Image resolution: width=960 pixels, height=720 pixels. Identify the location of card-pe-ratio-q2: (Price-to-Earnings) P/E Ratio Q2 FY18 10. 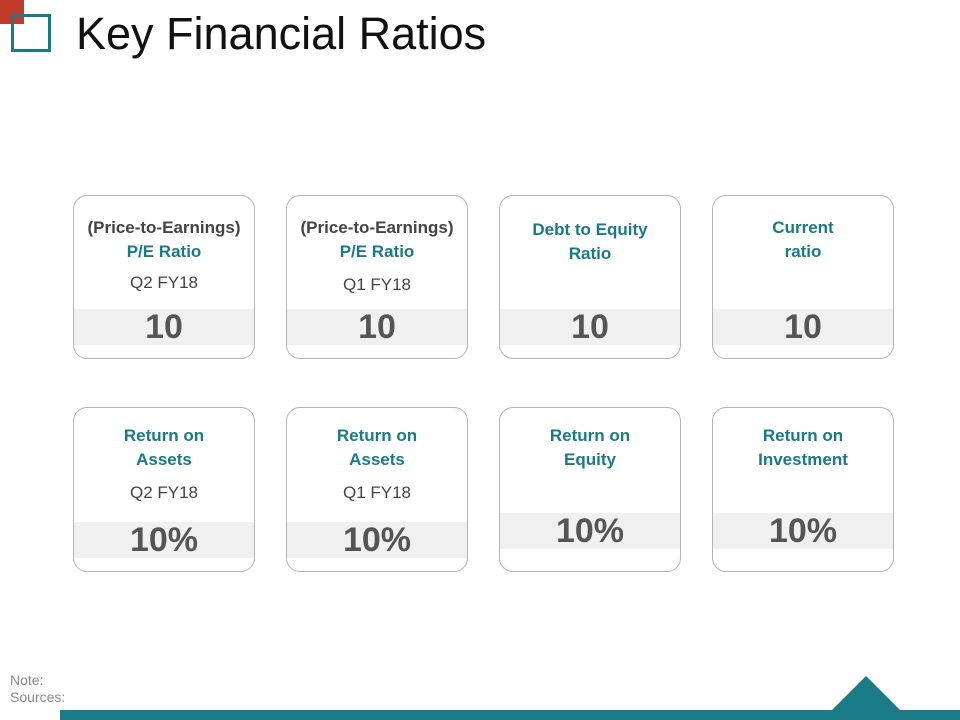
(164, 277).